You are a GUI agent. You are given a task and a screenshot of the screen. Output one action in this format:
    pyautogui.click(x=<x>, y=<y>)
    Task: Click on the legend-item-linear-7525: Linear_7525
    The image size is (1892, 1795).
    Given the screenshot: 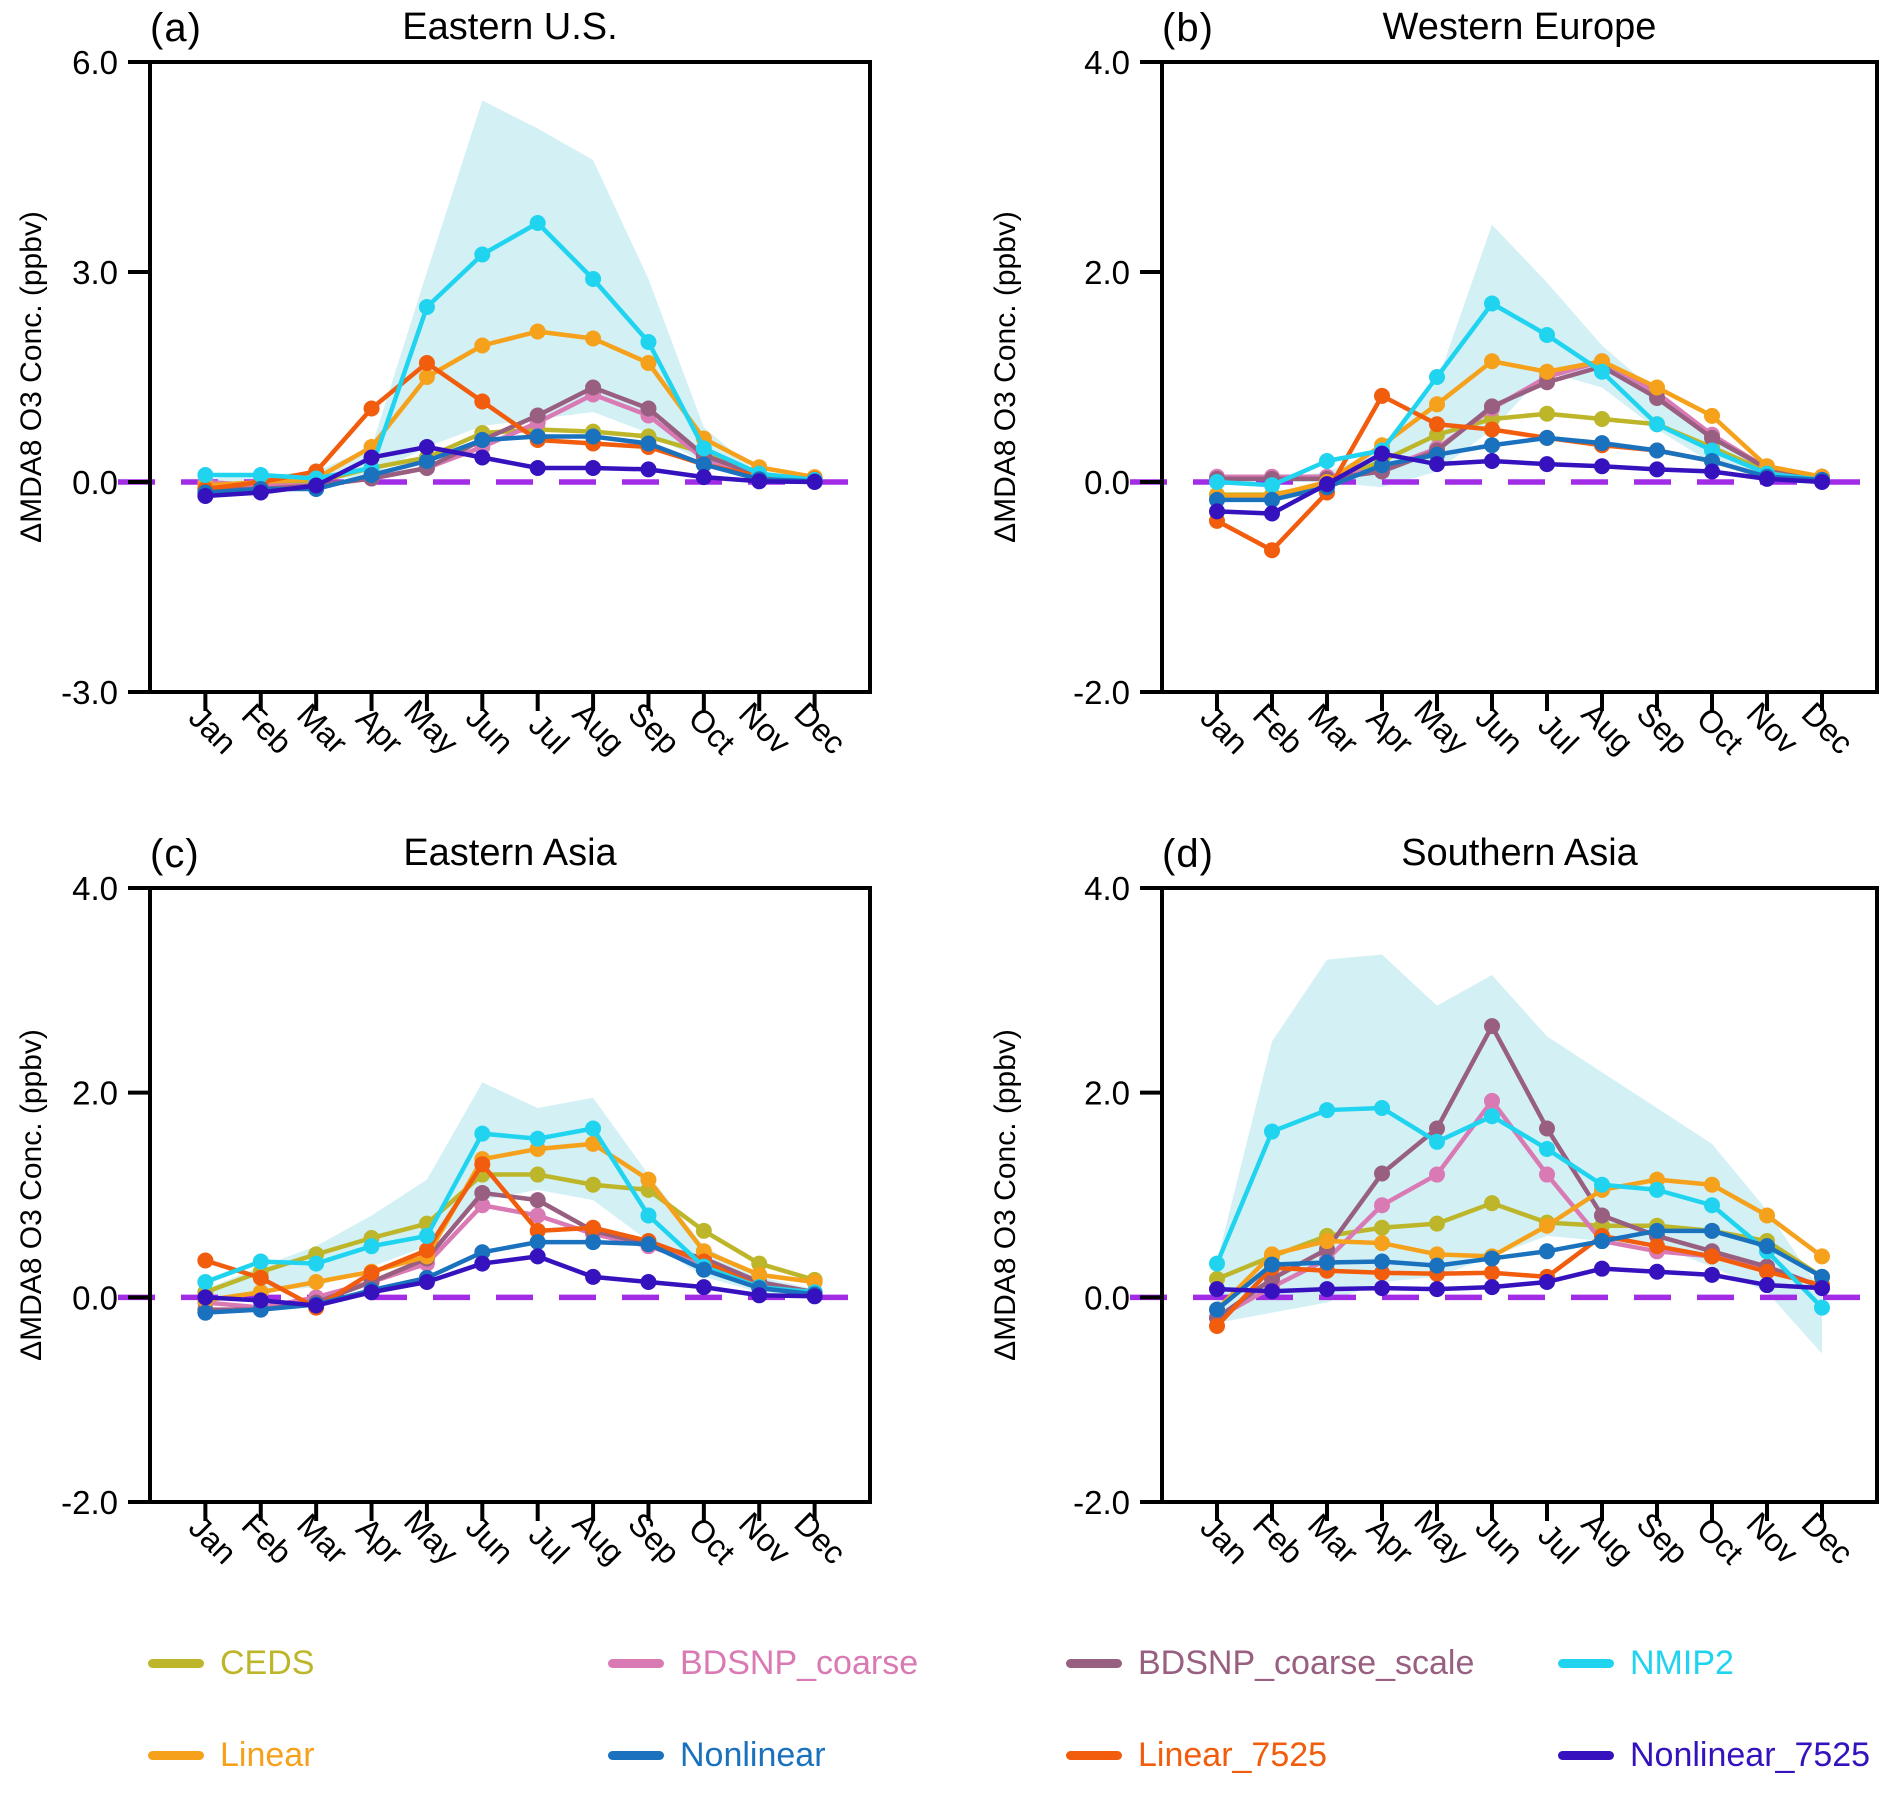 What is the action you would take?
    pyautogui.click(x=1196, y=1755)
    